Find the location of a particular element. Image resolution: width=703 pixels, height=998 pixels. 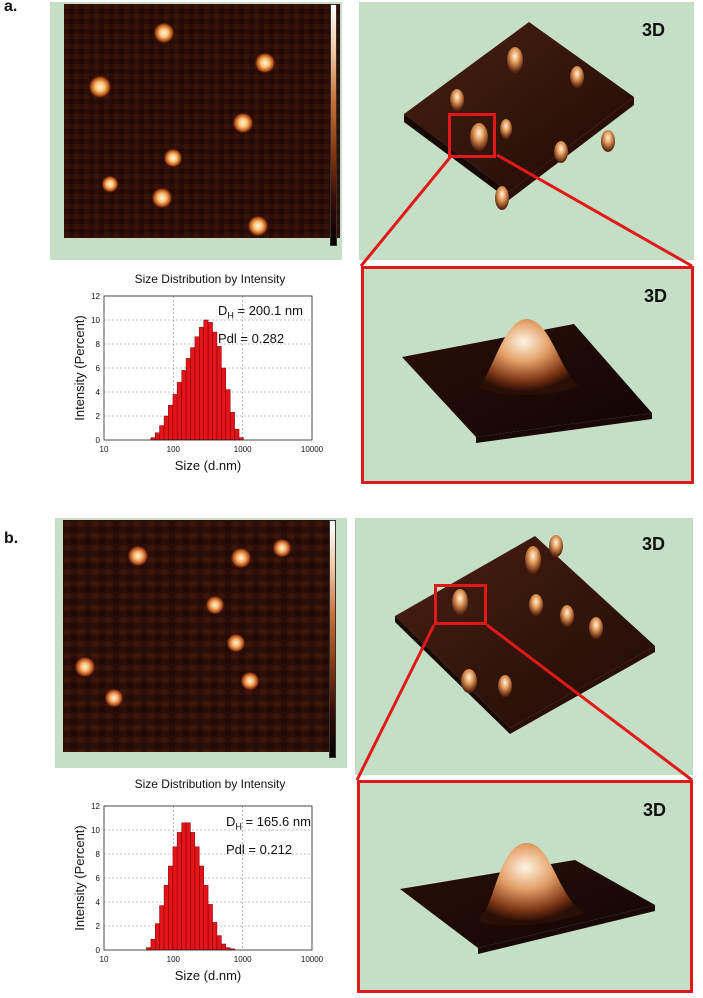

zoom-region-box-b is located at coordinates (460, 604).